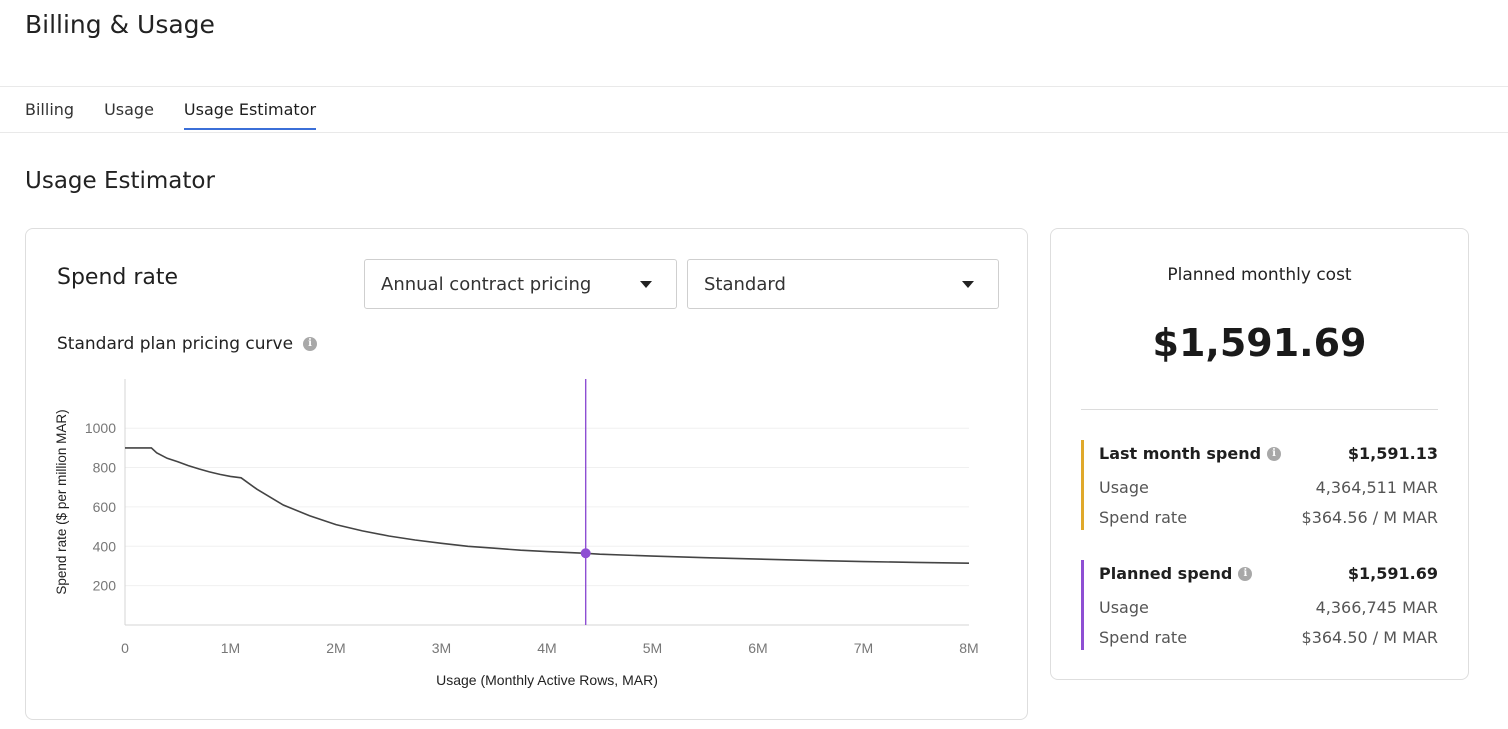 The height and width of the screenshot is (729, 1508). What do you see at coordinates (843, 284) in the screenshot?
I see `plan-select: Standard` at bounding box center [843, 284].